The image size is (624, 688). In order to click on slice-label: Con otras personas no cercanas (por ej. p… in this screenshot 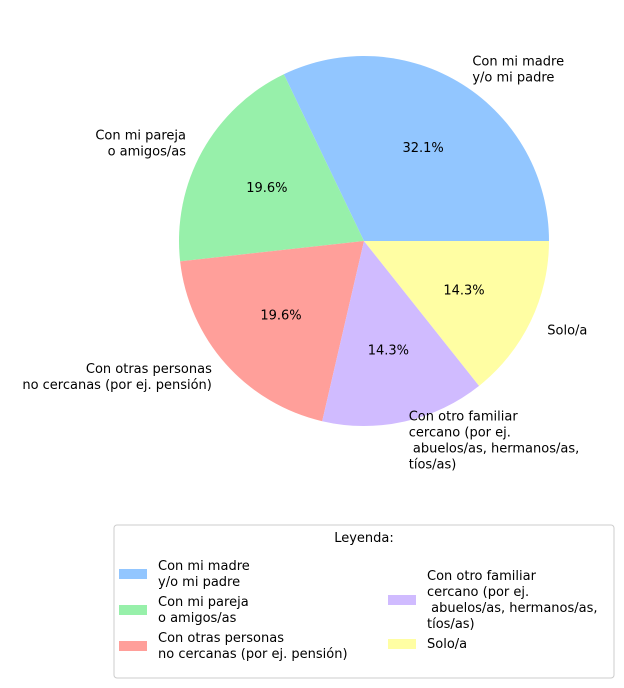, I will do `click(117, 377)`.